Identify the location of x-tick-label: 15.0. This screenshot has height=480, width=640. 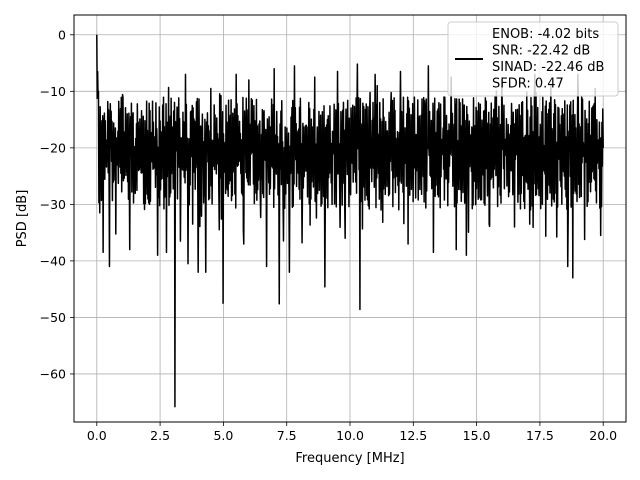
(477, 435).